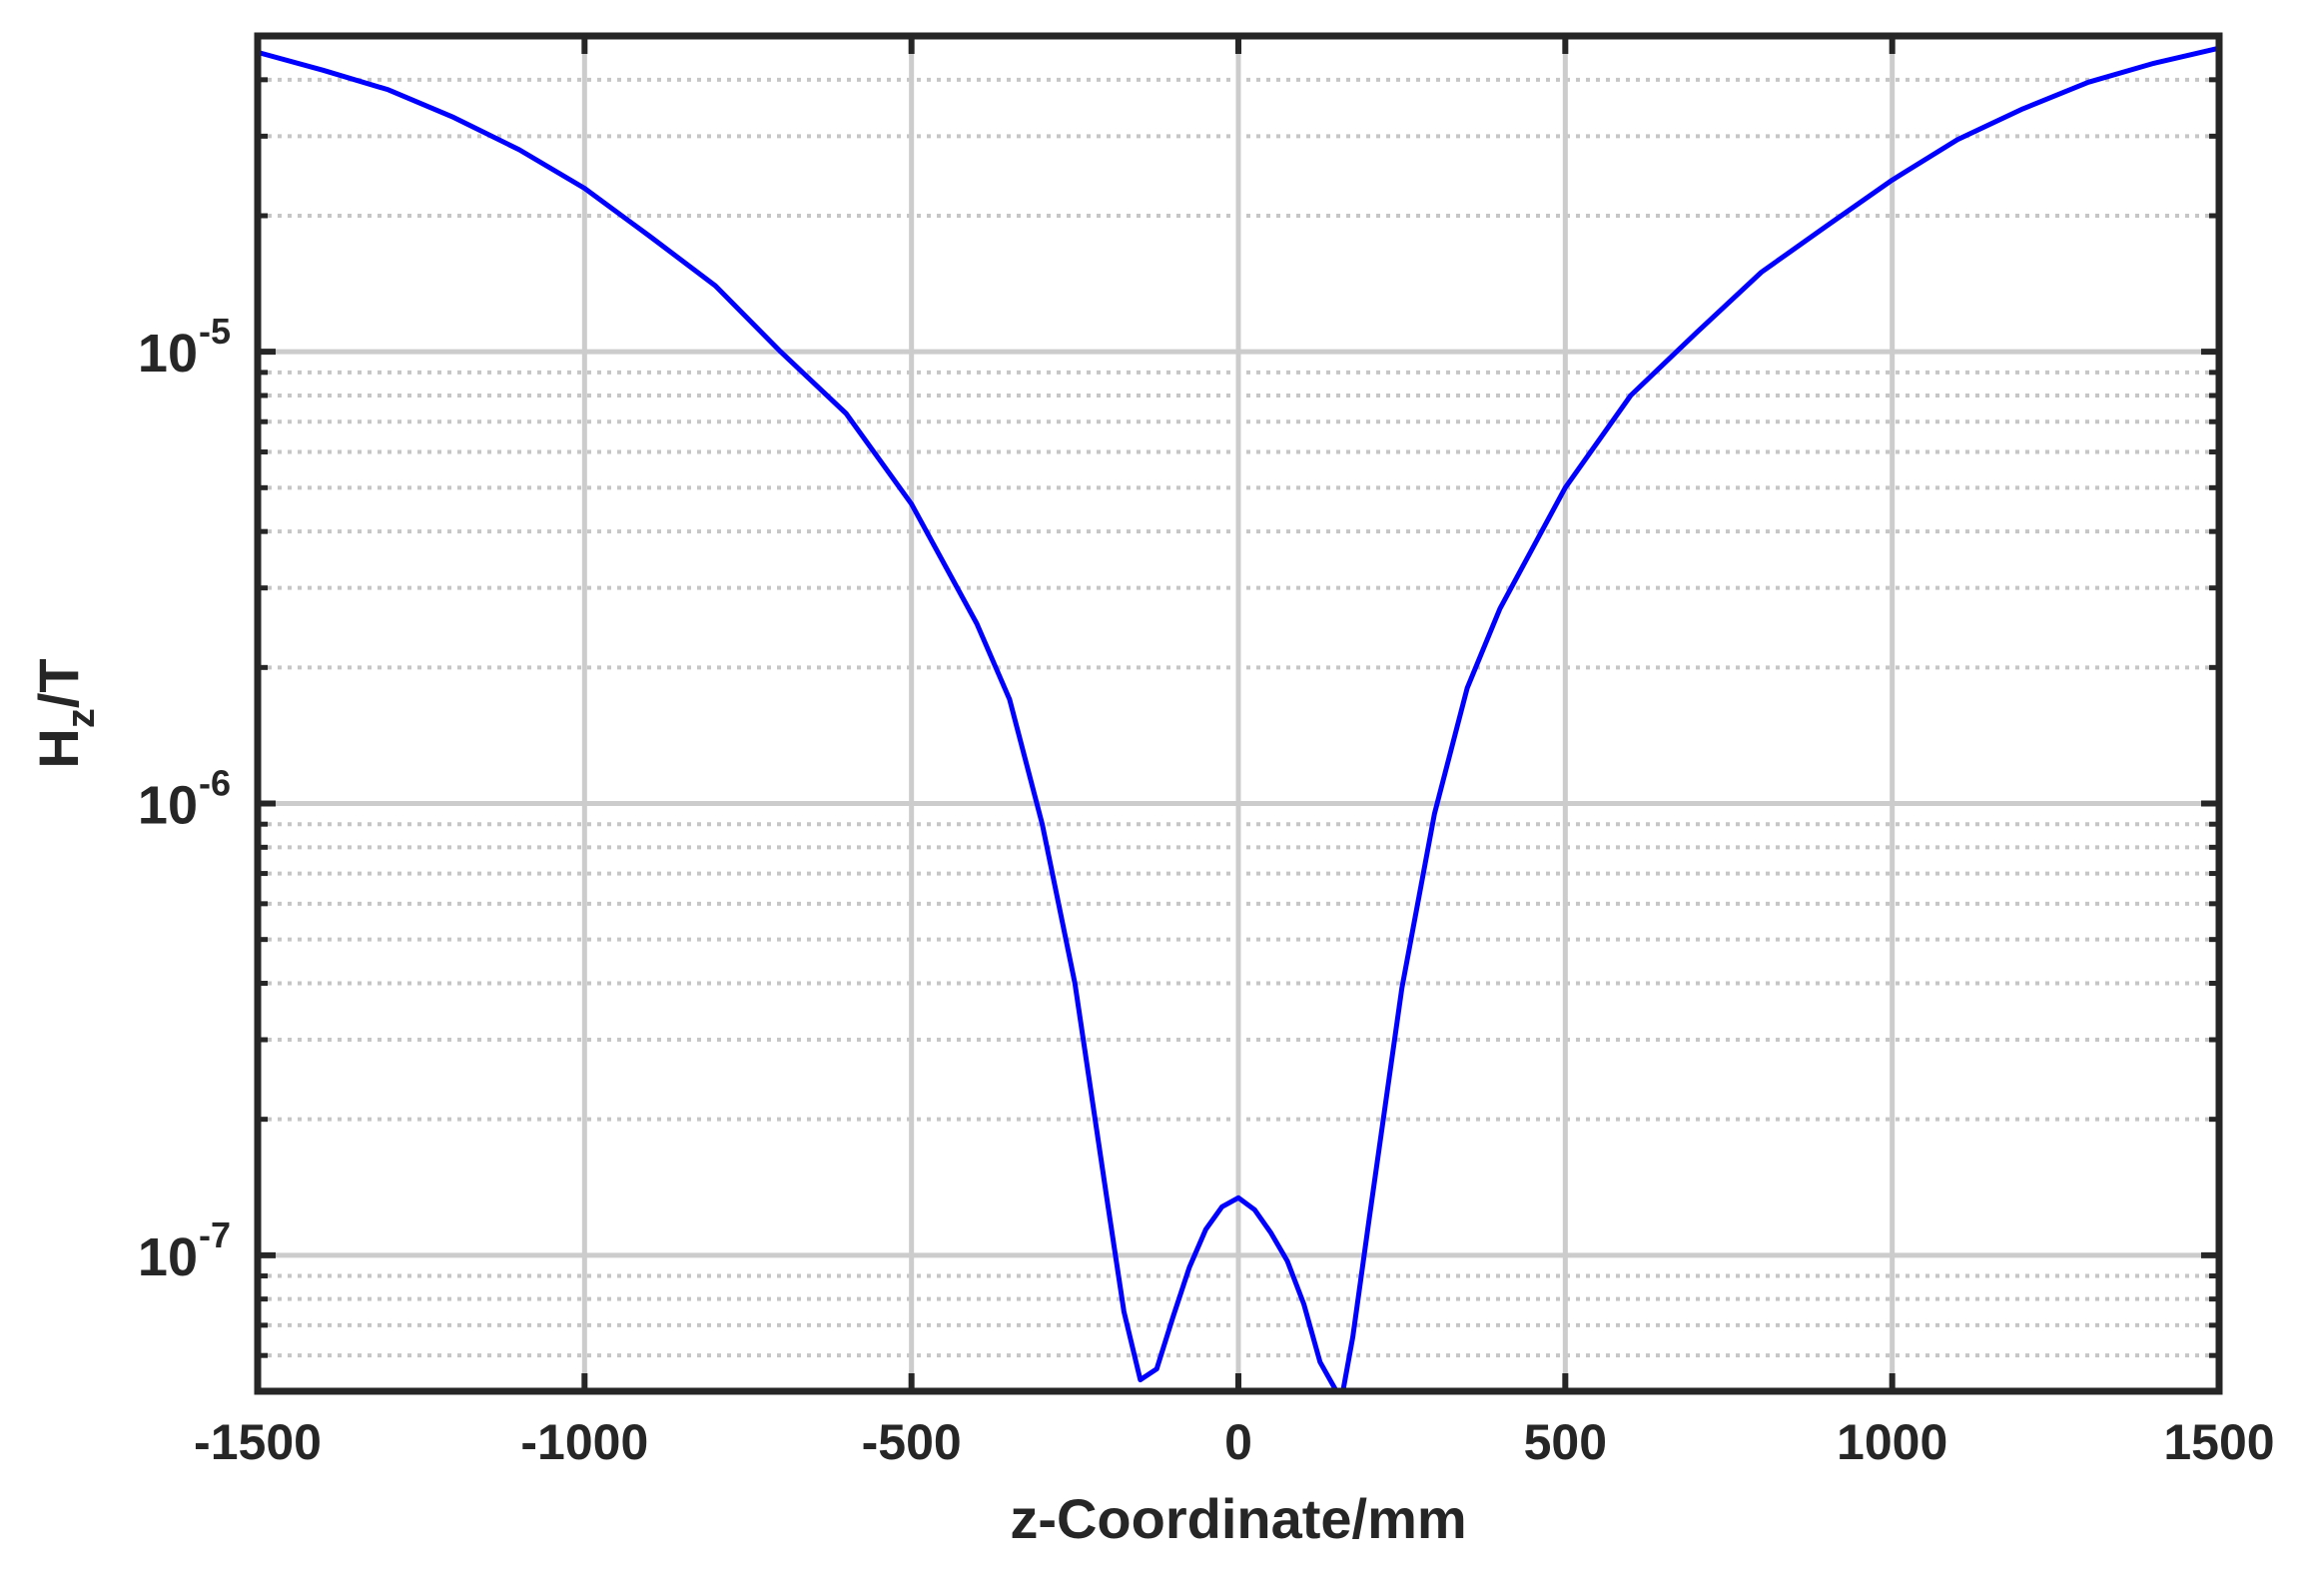  Describe the element at coordinates (2218, 1442) in the screenshot. I see `x-tick-label: 1500` at that location.